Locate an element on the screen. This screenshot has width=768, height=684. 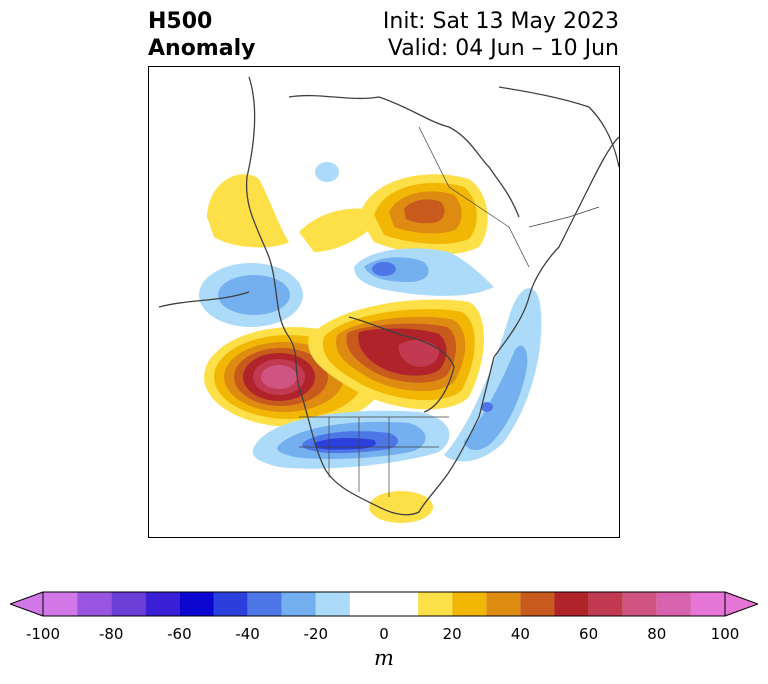
trough-north-pacific is located at coordinates (251, 295).